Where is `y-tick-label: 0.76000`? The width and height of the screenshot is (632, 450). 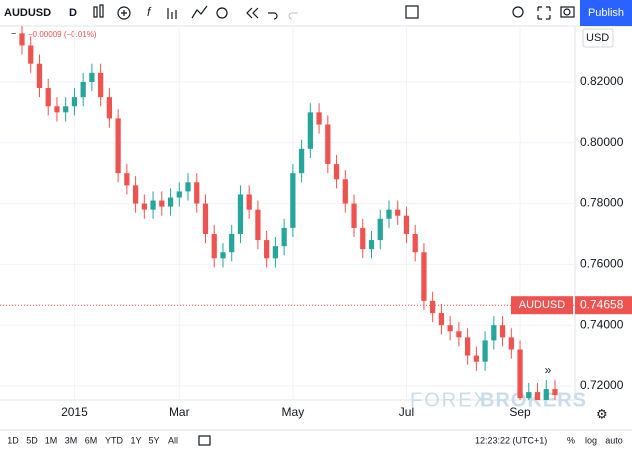
y-tick-label: 0.76000 is located at coordinates (602, 264).